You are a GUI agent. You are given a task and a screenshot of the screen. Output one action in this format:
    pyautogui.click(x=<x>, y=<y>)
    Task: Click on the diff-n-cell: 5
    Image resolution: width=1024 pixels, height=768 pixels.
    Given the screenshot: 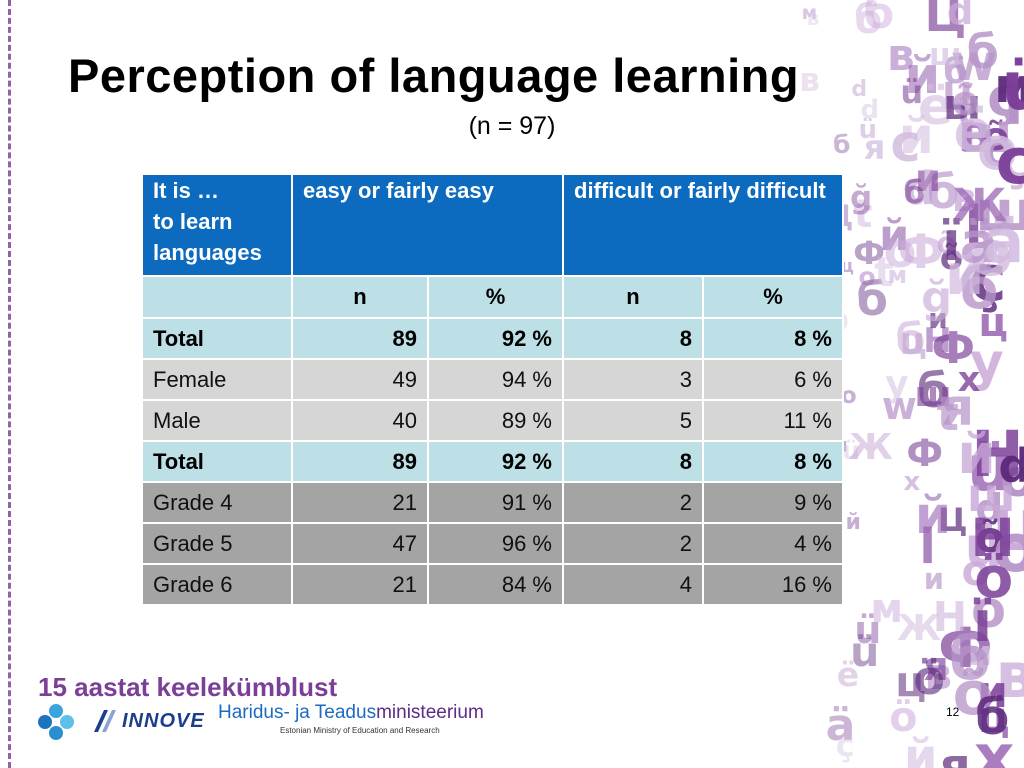 What is the action you would take?
    pyautogui.click(x=633, y=420)
    